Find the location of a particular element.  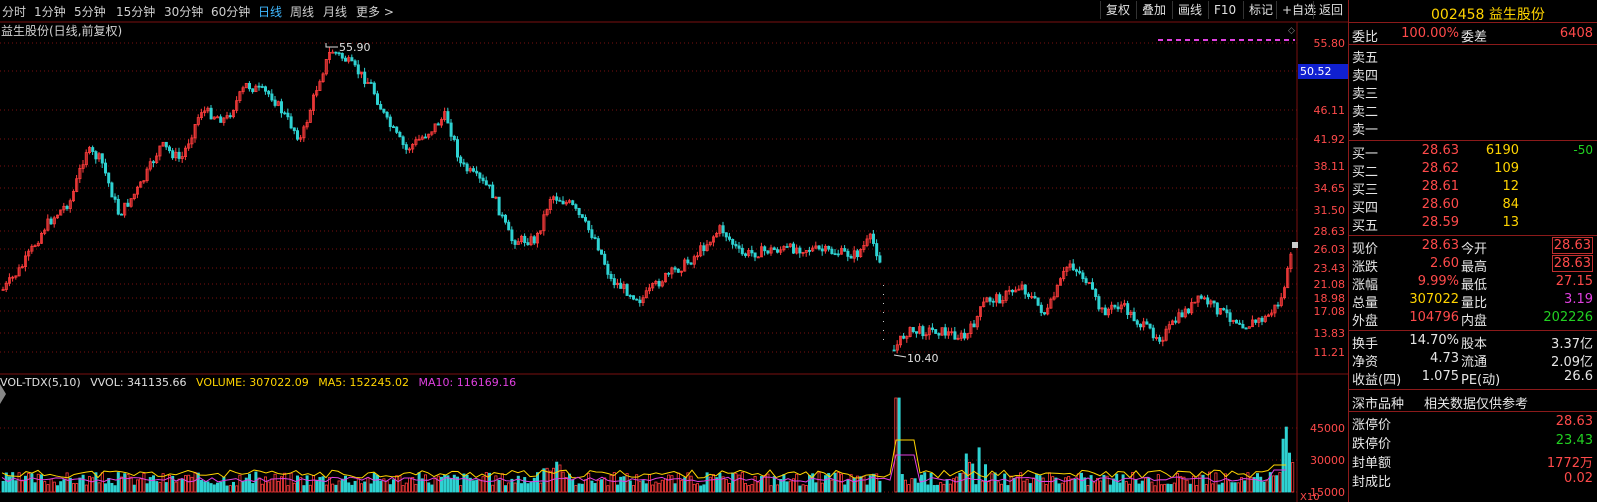

toolbar-button-1: 叠加 is located at coordinates (1153, 10).